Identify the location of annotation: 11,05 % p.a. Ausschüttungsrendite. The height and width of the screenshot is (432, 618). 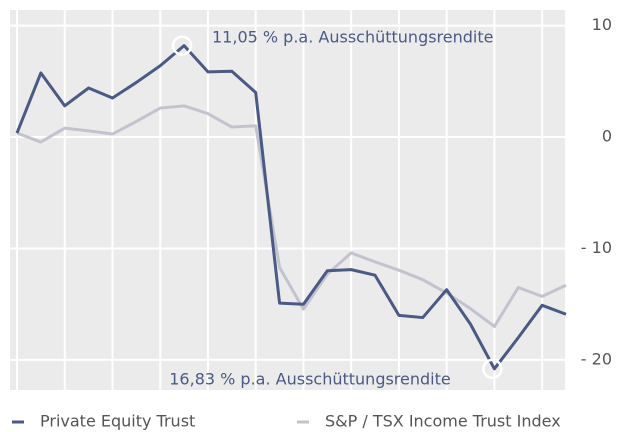
(352, 37).